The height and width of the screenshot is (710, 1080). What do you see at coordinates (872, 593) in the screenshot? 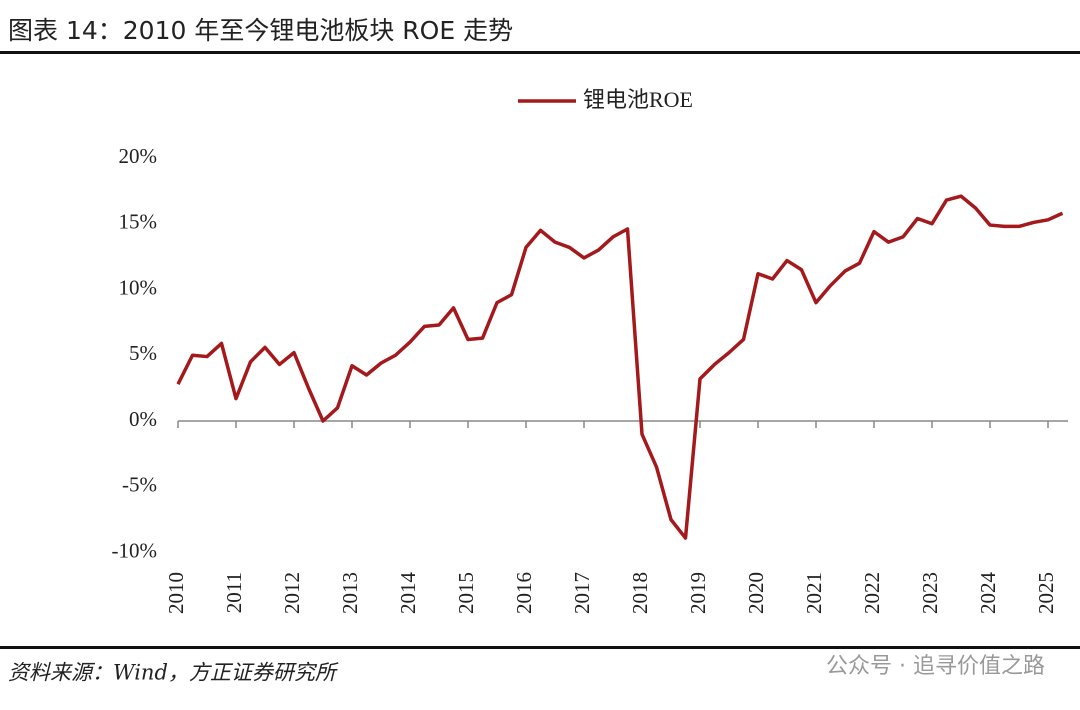
I see `x-tick-label: 2022` at bounding box center [872, 593].